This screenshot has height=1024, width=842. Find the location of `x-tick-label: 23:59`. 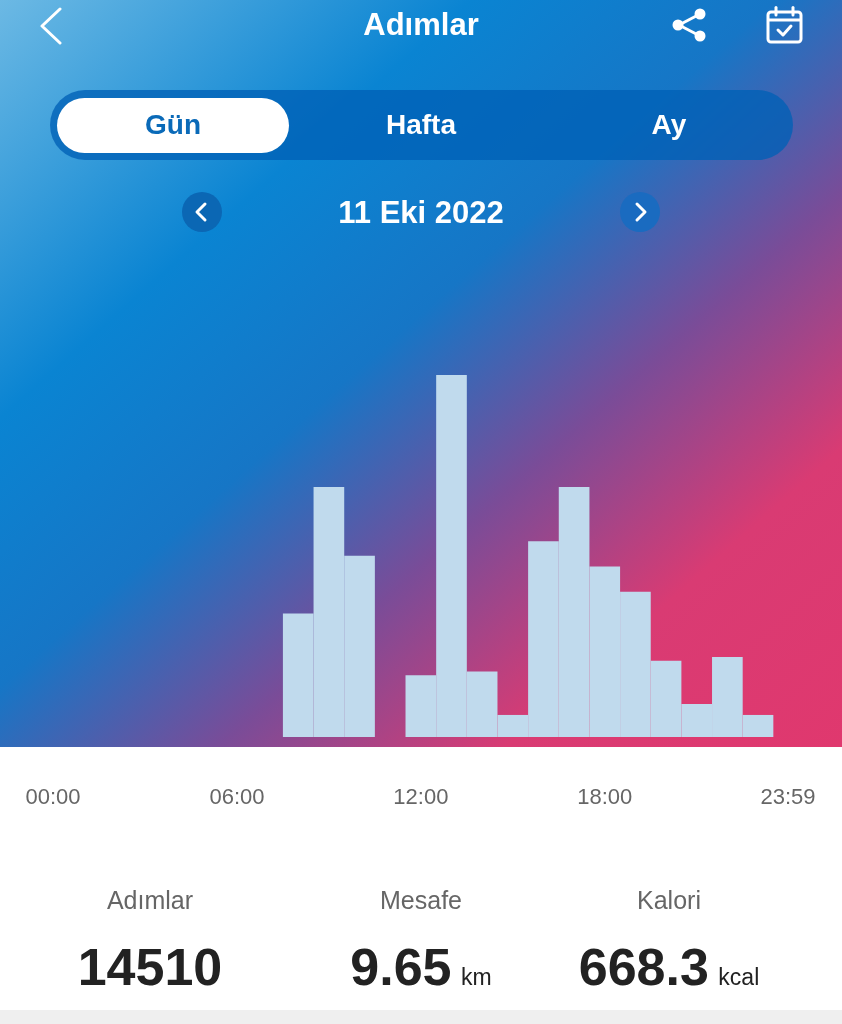

x-tick-label: 23:59 is located at coordinates (788, 797).